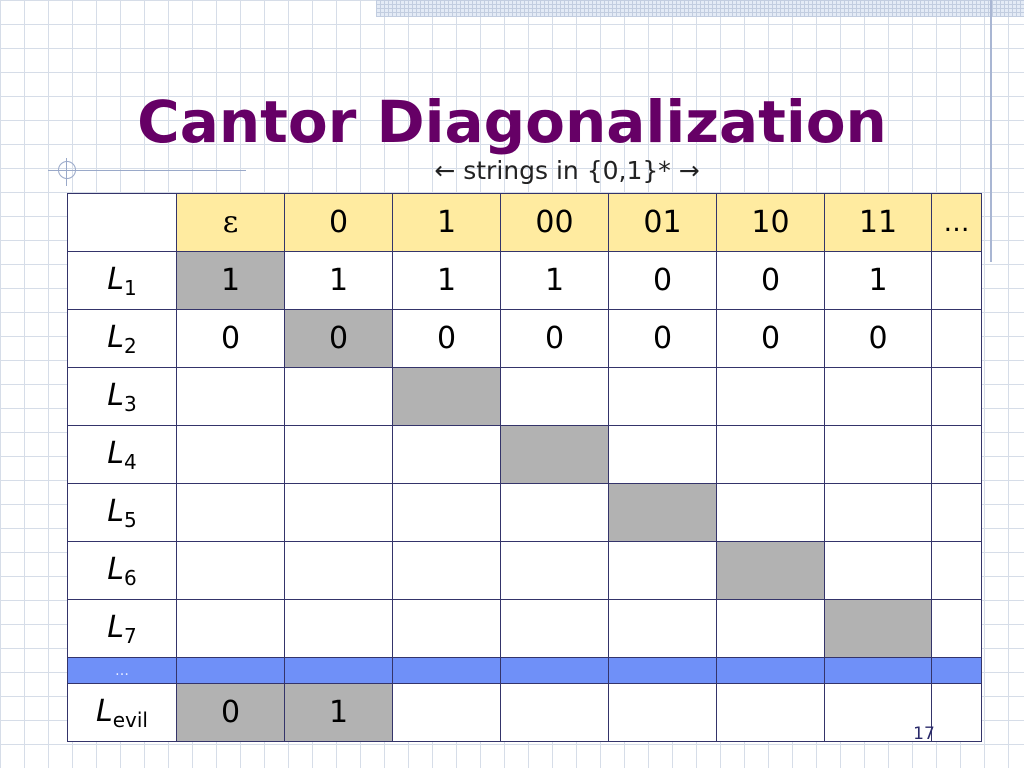 This screenshot has height=768, width=1024. I want to click on title-decoration-tick, so click(66, 172).